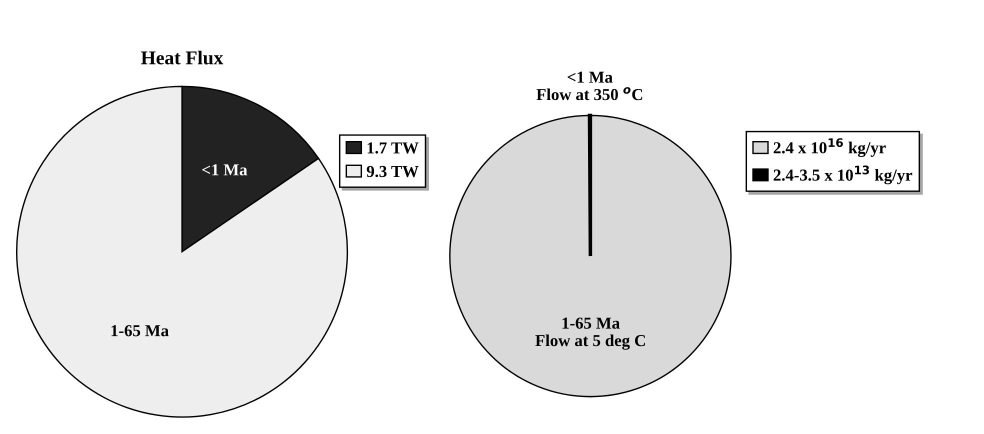  What do you see at coordinates (843, 175) in the screenshot?
I see `legend-label: 2.4-3.5 x 10$^{13}$ kg/yr` at bounding box center [843, 175].